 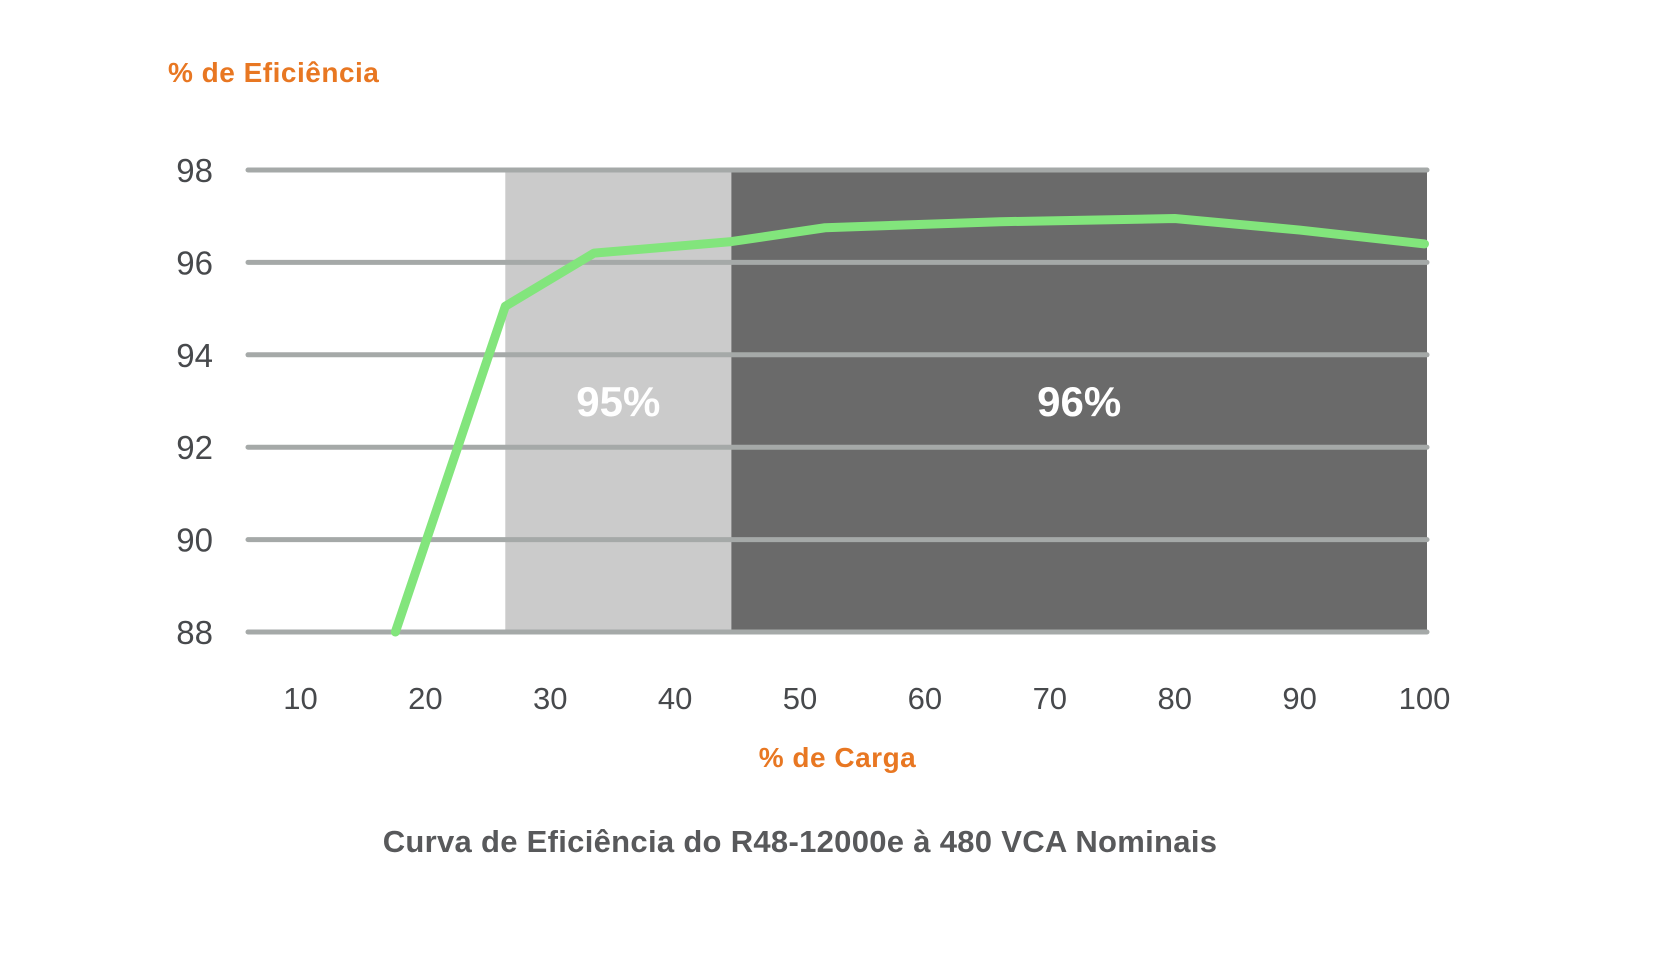 I want to click on region-label-95%: 95%, so click(x=618, y=401).